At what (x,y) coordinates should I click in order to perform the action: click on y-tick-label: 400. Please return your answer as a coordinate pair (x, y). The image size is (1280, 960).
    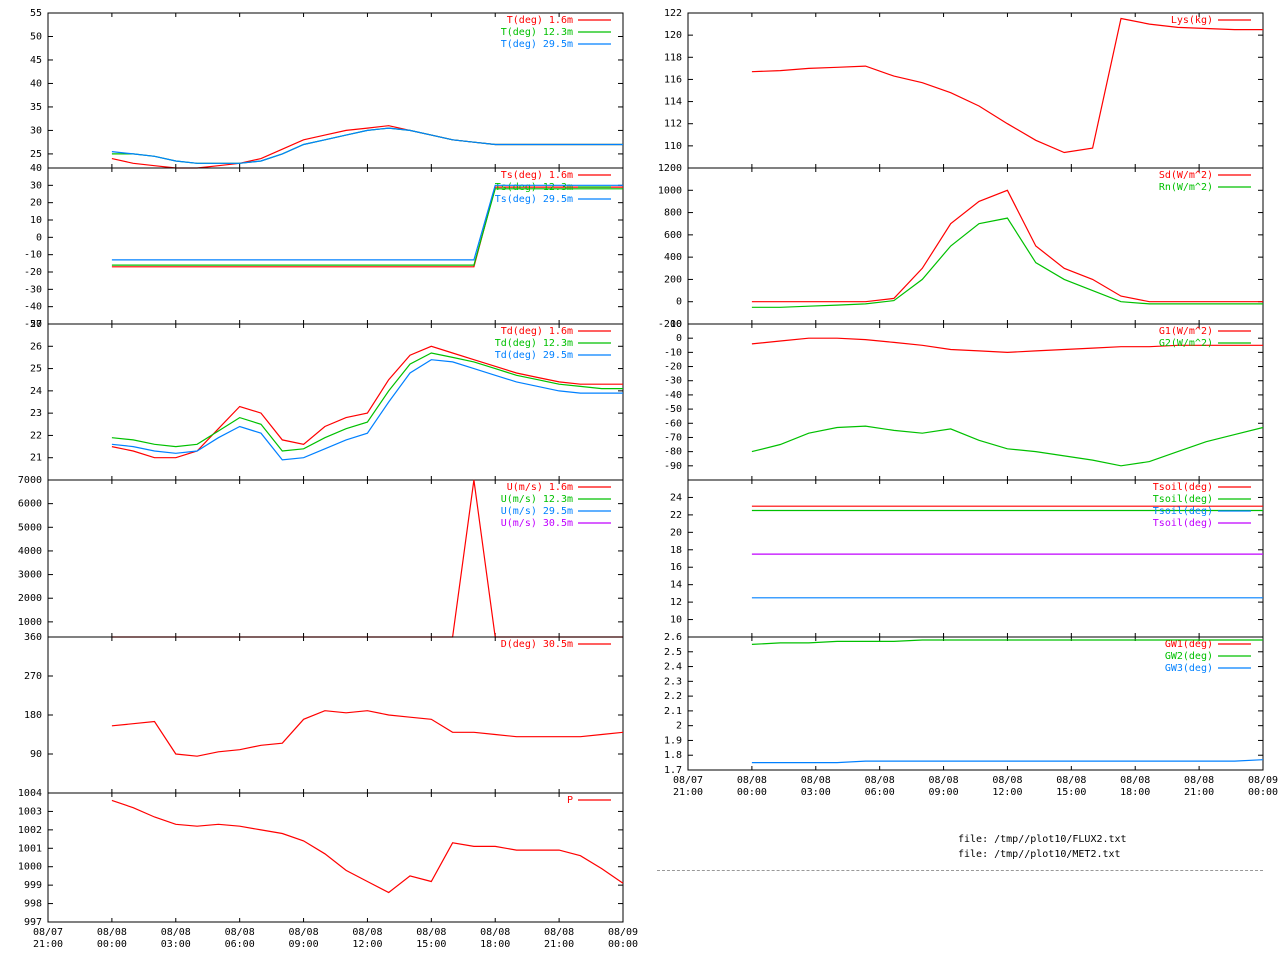
    Looking at the image, I should click on (673, 257).